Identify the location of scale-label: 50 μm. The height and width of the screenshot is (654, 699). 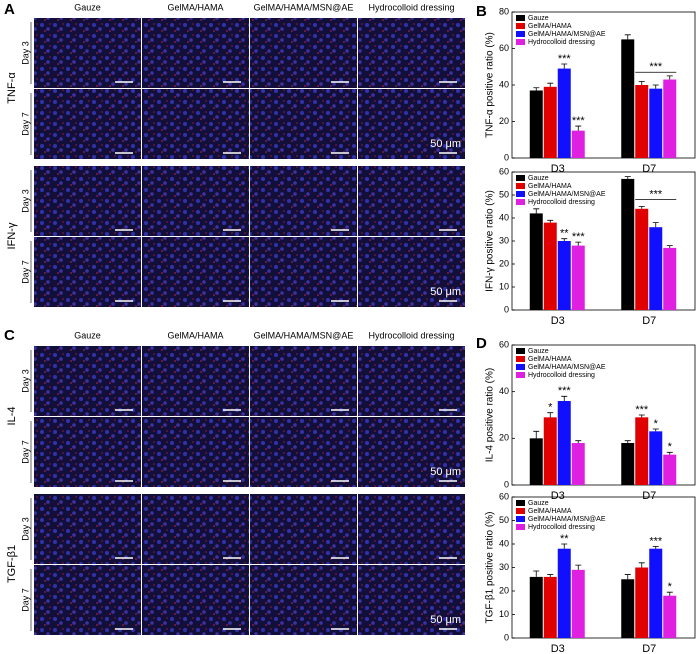
(445, 144).